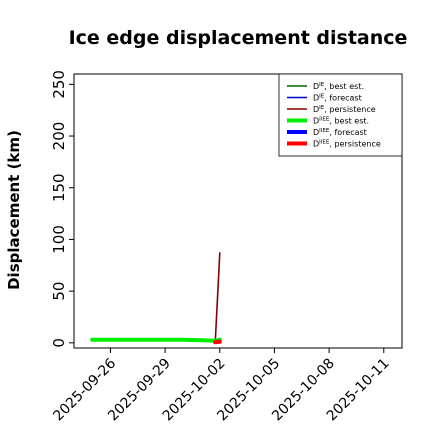 The height and width of the screenshot is (445, 440). I want to click on legend-label-3: DIIEE, best est., so click(341, 121).